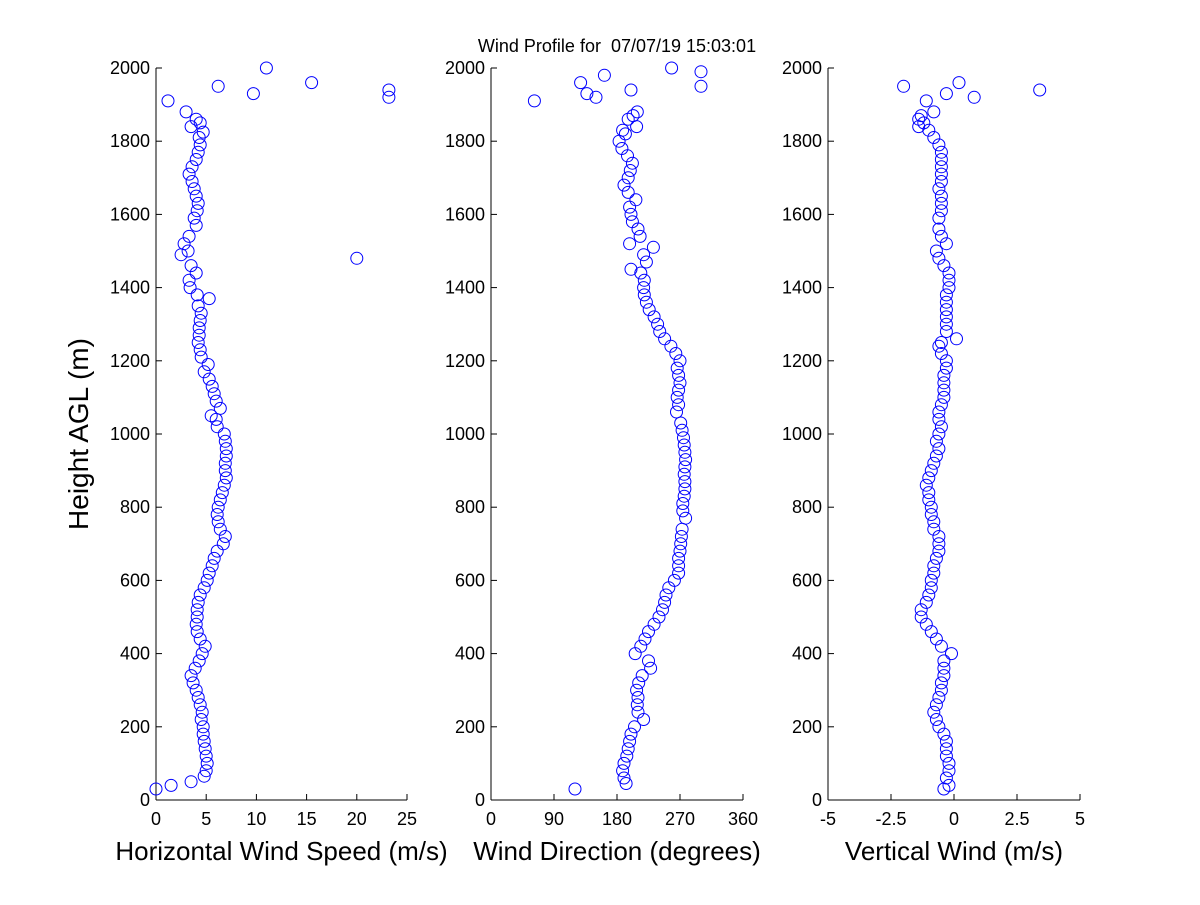 The image size is (1200, 905). Describe the element at coordinates (465, 434) in the screenshot. I see `y-tick-label: 1000` at that location.